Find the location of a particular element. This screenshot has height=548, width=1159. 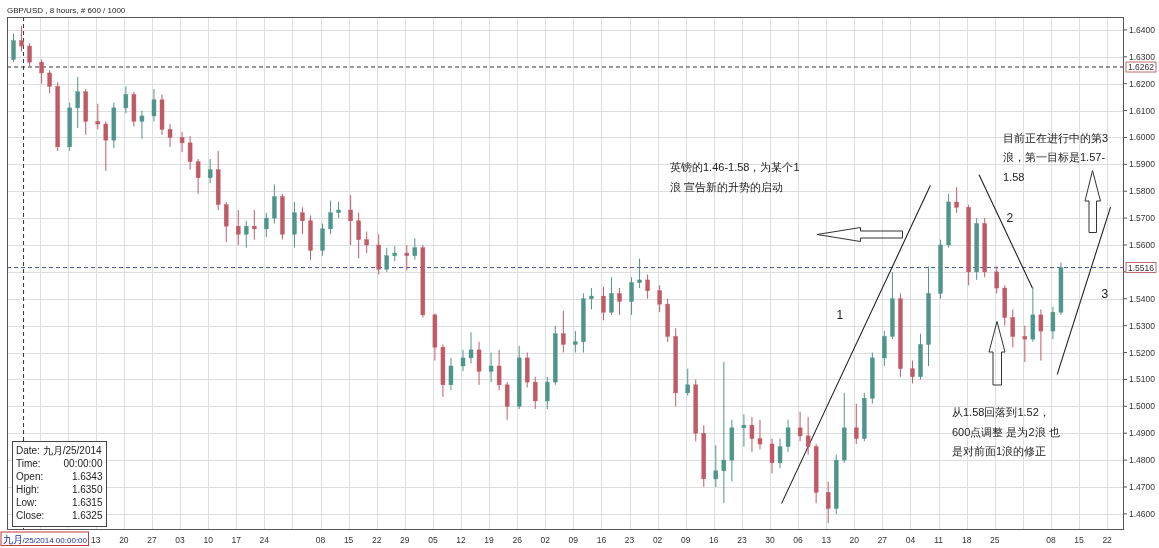

x-tick-label: 19 is located at coordinates (489, 540).